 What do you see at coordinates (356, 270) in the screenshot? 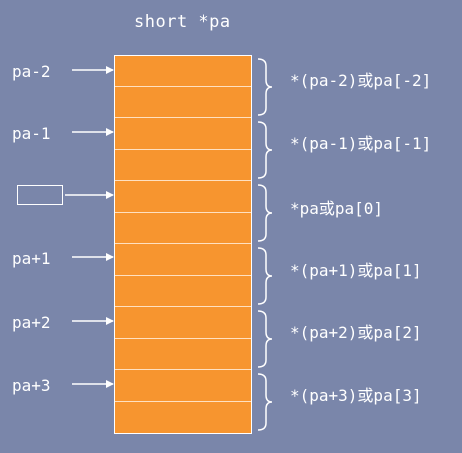
I see `expression-element-plus-1: *(pa+1)或pa[1]` at bounding box center [356, 270].